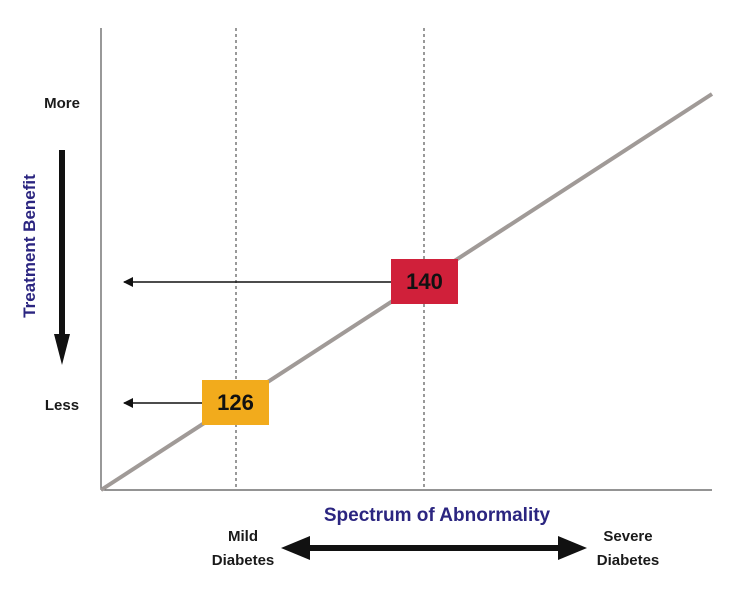 The height and width of the screenshot is (590, 750). What do you see at coordinates (437, 515) in the screenshot?
I see `x-axis-title: Spectrum of Abnormality` at bounding box center [437, 515].